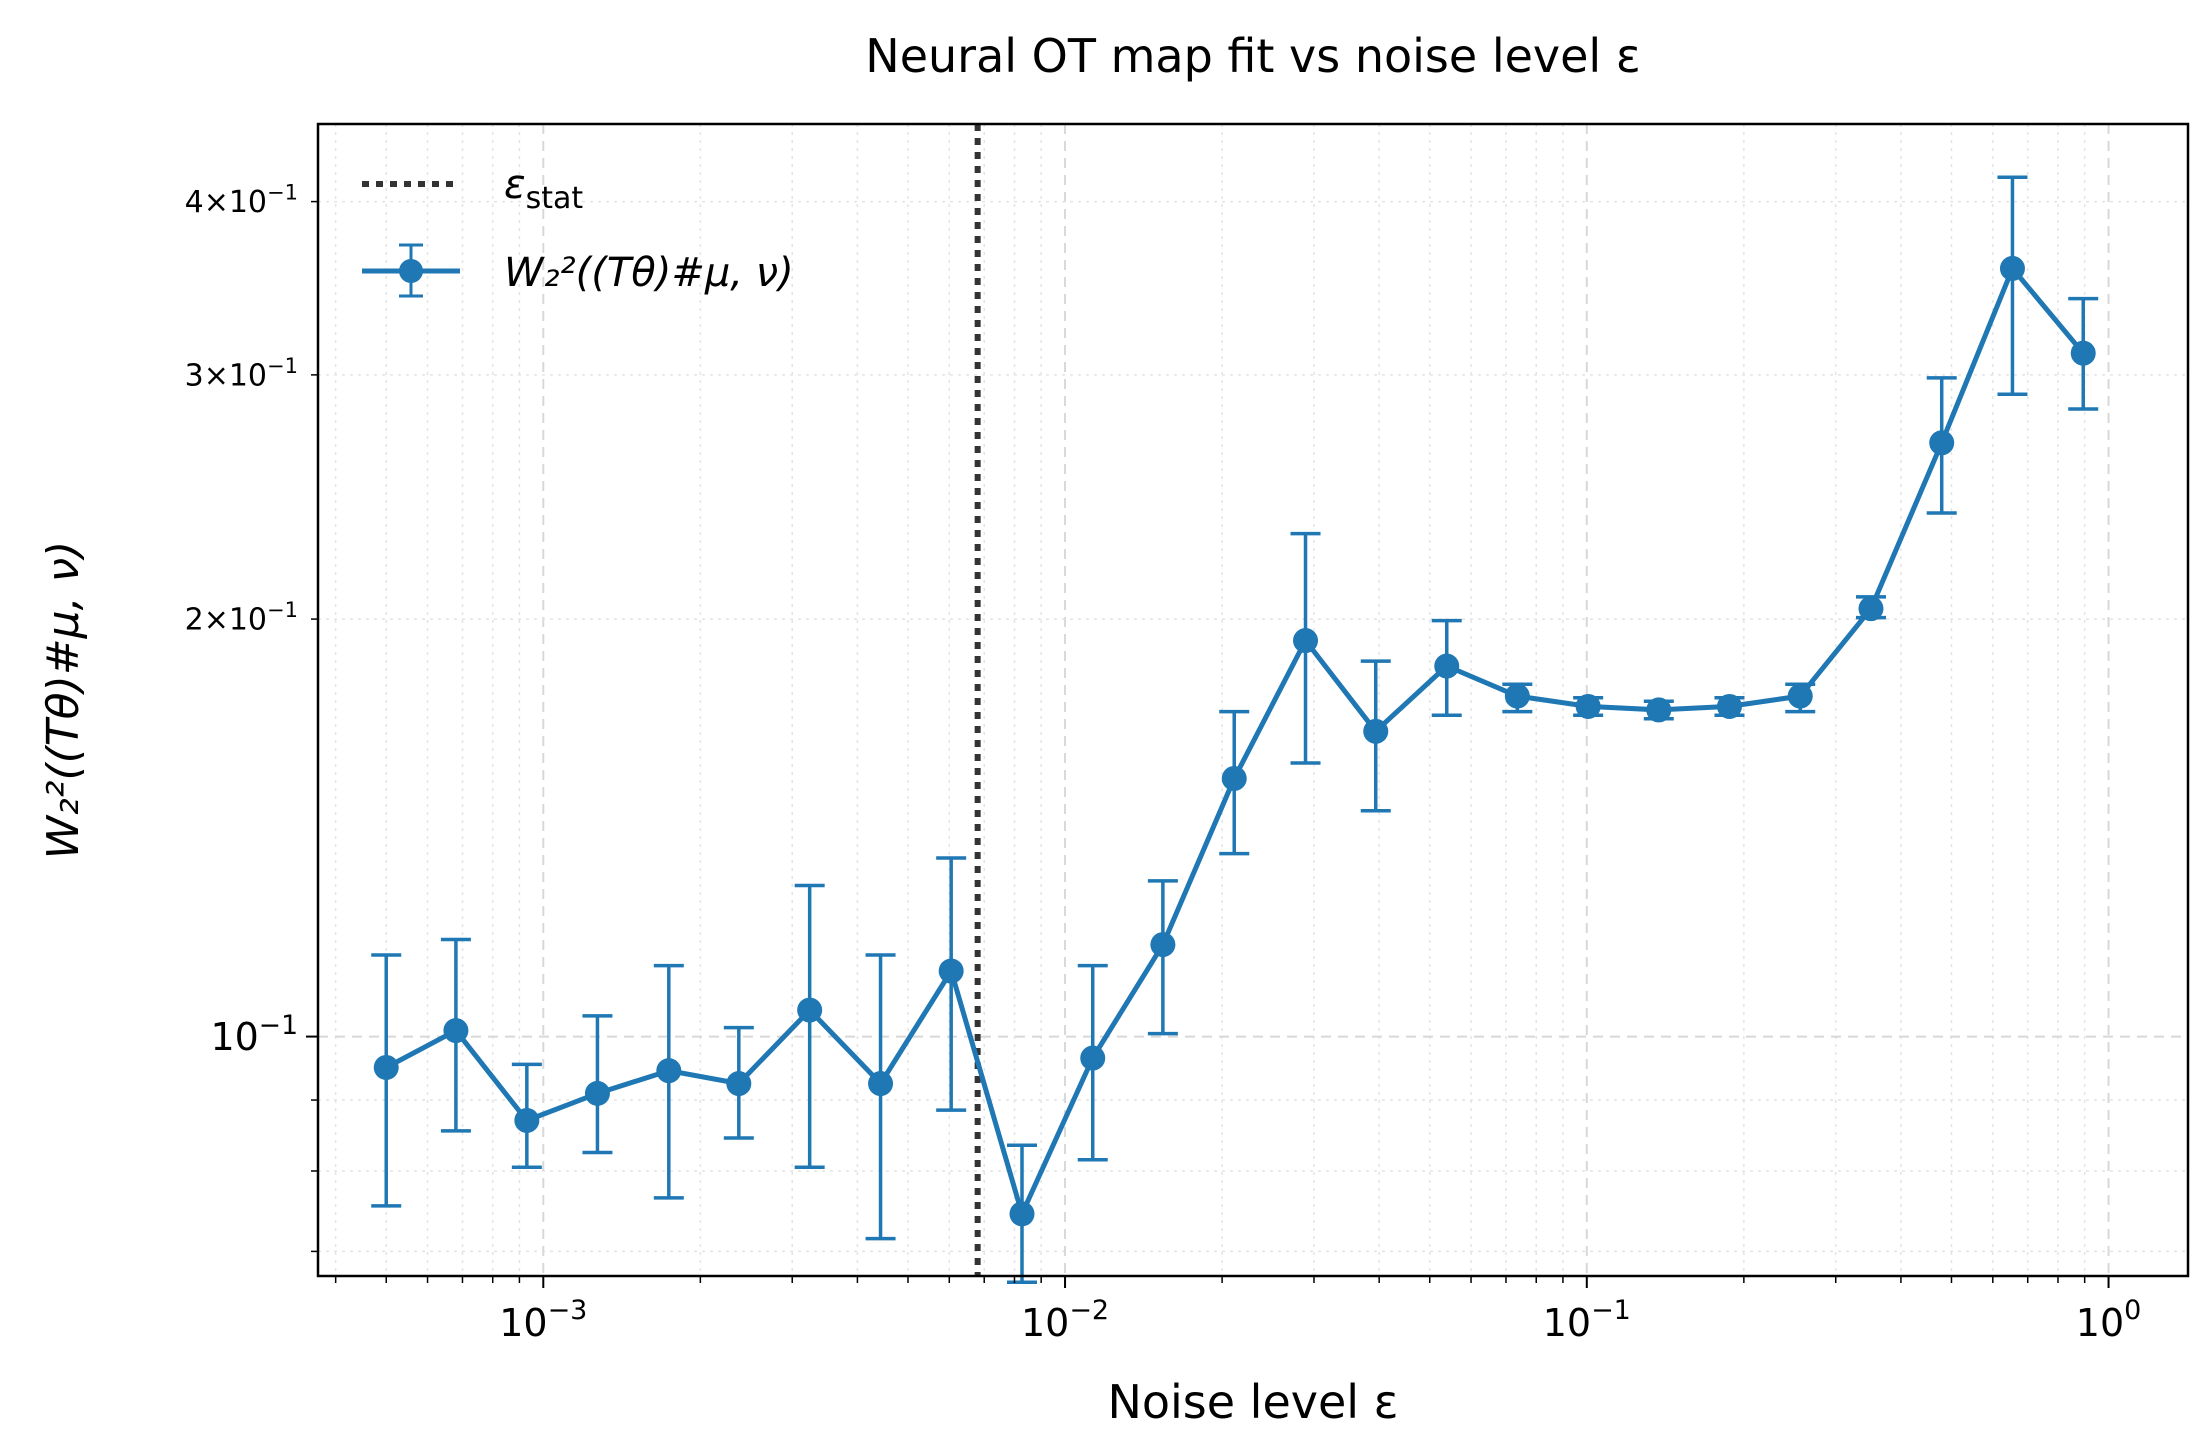 The height and width of the screenshot is (1455, 2207). Describe the element at coordinates (207, 375) in the screenshot. I see `y-tick-label-multiplier: 3×` at that location.